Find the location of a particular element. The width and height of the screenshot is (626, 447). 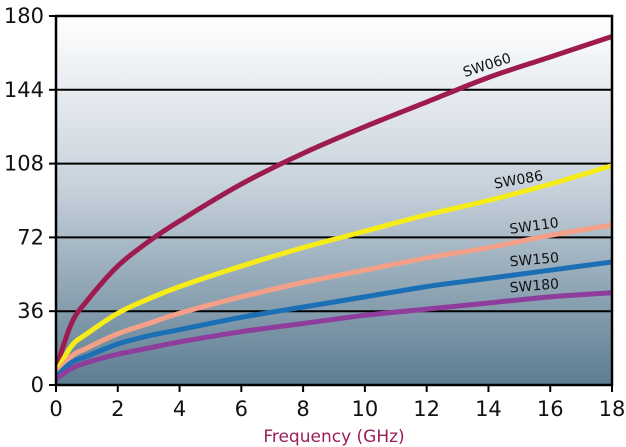

x-tick-label-18: 18 is located at coordinates (612, 409).